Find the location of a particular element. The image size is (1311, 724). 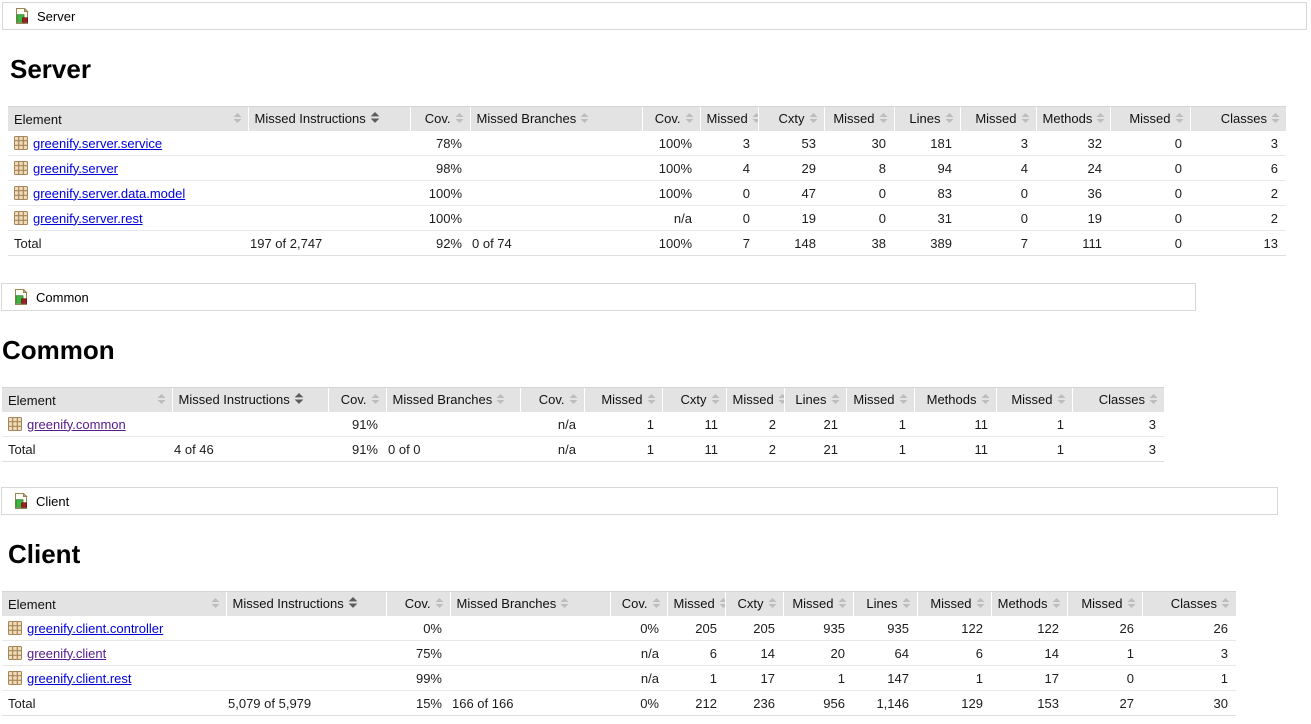

col-missed-branches-label: Missed Branches is located at coordinates (506, 603).